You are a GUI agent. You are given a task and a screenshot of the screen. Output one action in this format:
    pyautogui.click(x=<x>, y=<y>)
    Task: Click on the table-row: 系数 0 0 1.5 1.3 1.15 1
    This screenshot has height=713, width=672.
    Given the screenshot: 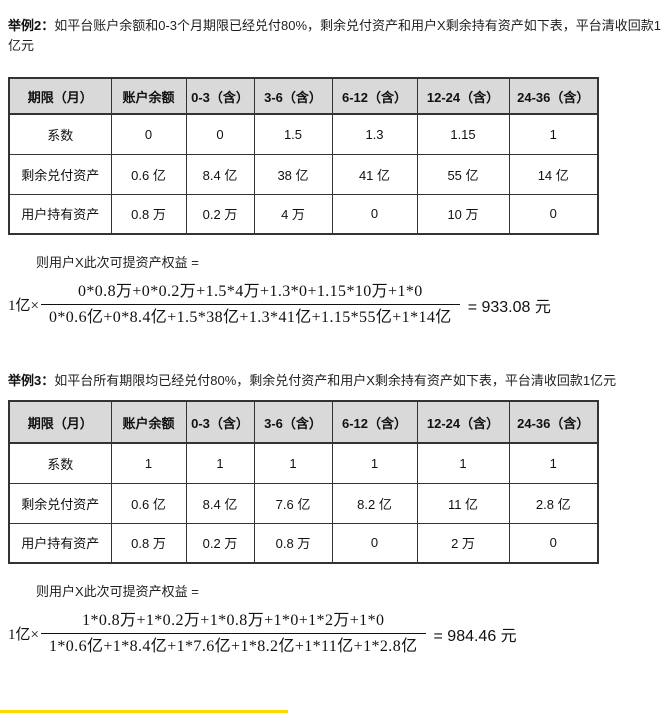 What is the action you would take?
    pyautogui.click(x=303, y=134)
    